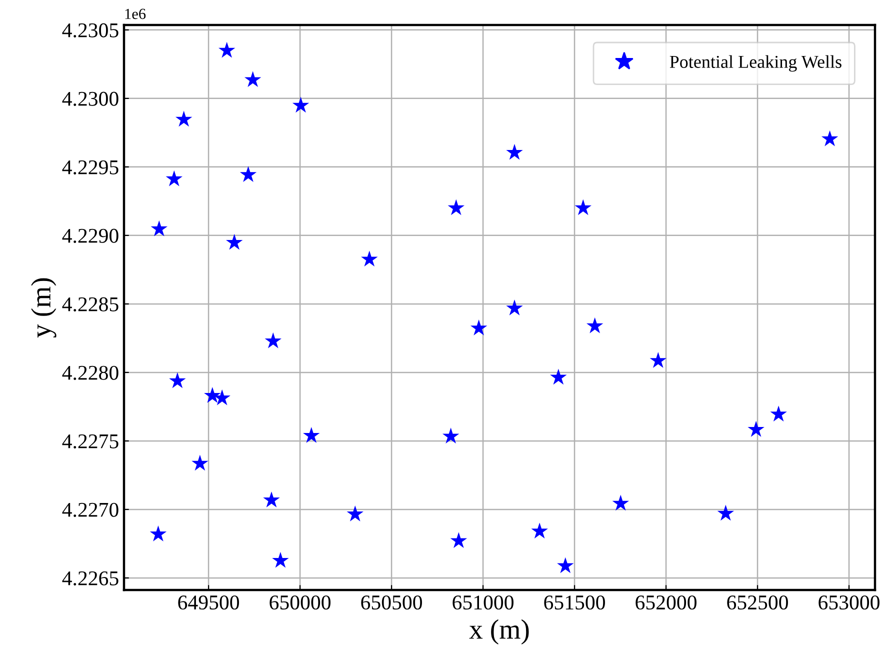 The height and width of the screenshot is (657, 890). Describe the element at coordinates (135, 14) in the screenshot. I see `text: 1e6` at that location.